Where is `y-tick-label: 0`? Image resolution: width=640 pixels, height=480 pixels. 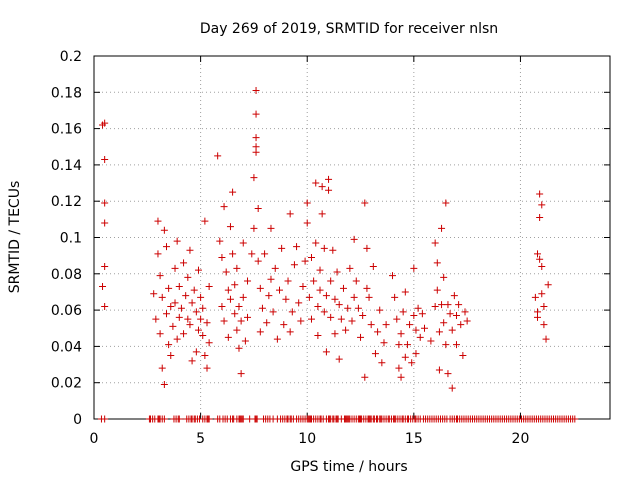
y-tick-label: 0 is located at coordinates (77, 420).